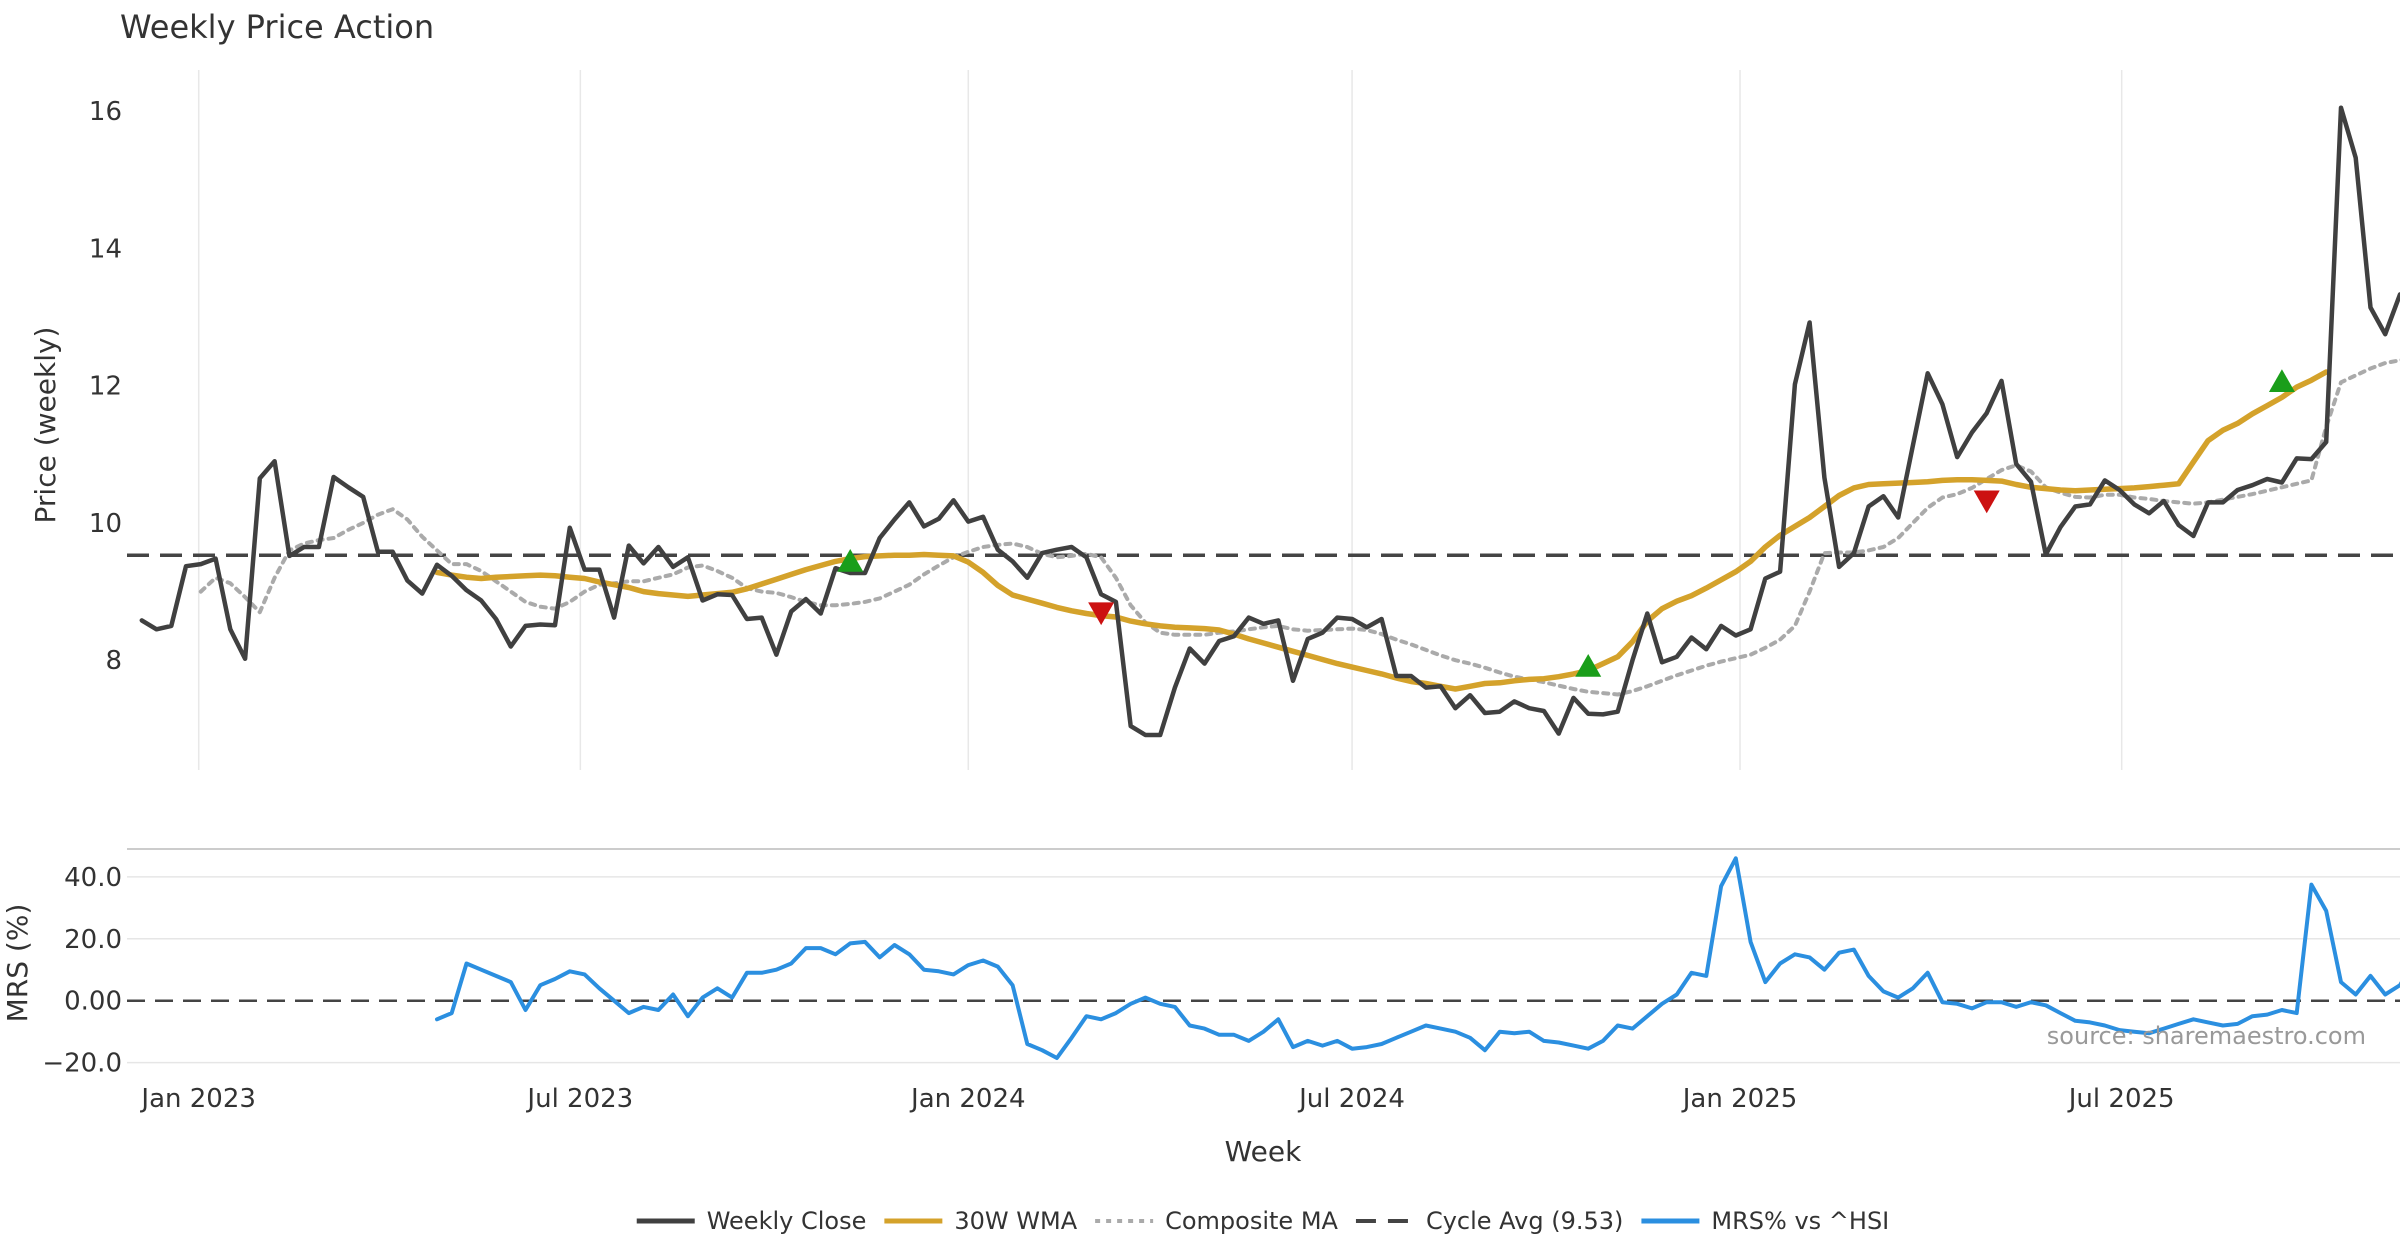 This screenshot has width=2400, height=1260. I want to click on legend-item: Cycle Avg (9.53), so click(1489, 1221).